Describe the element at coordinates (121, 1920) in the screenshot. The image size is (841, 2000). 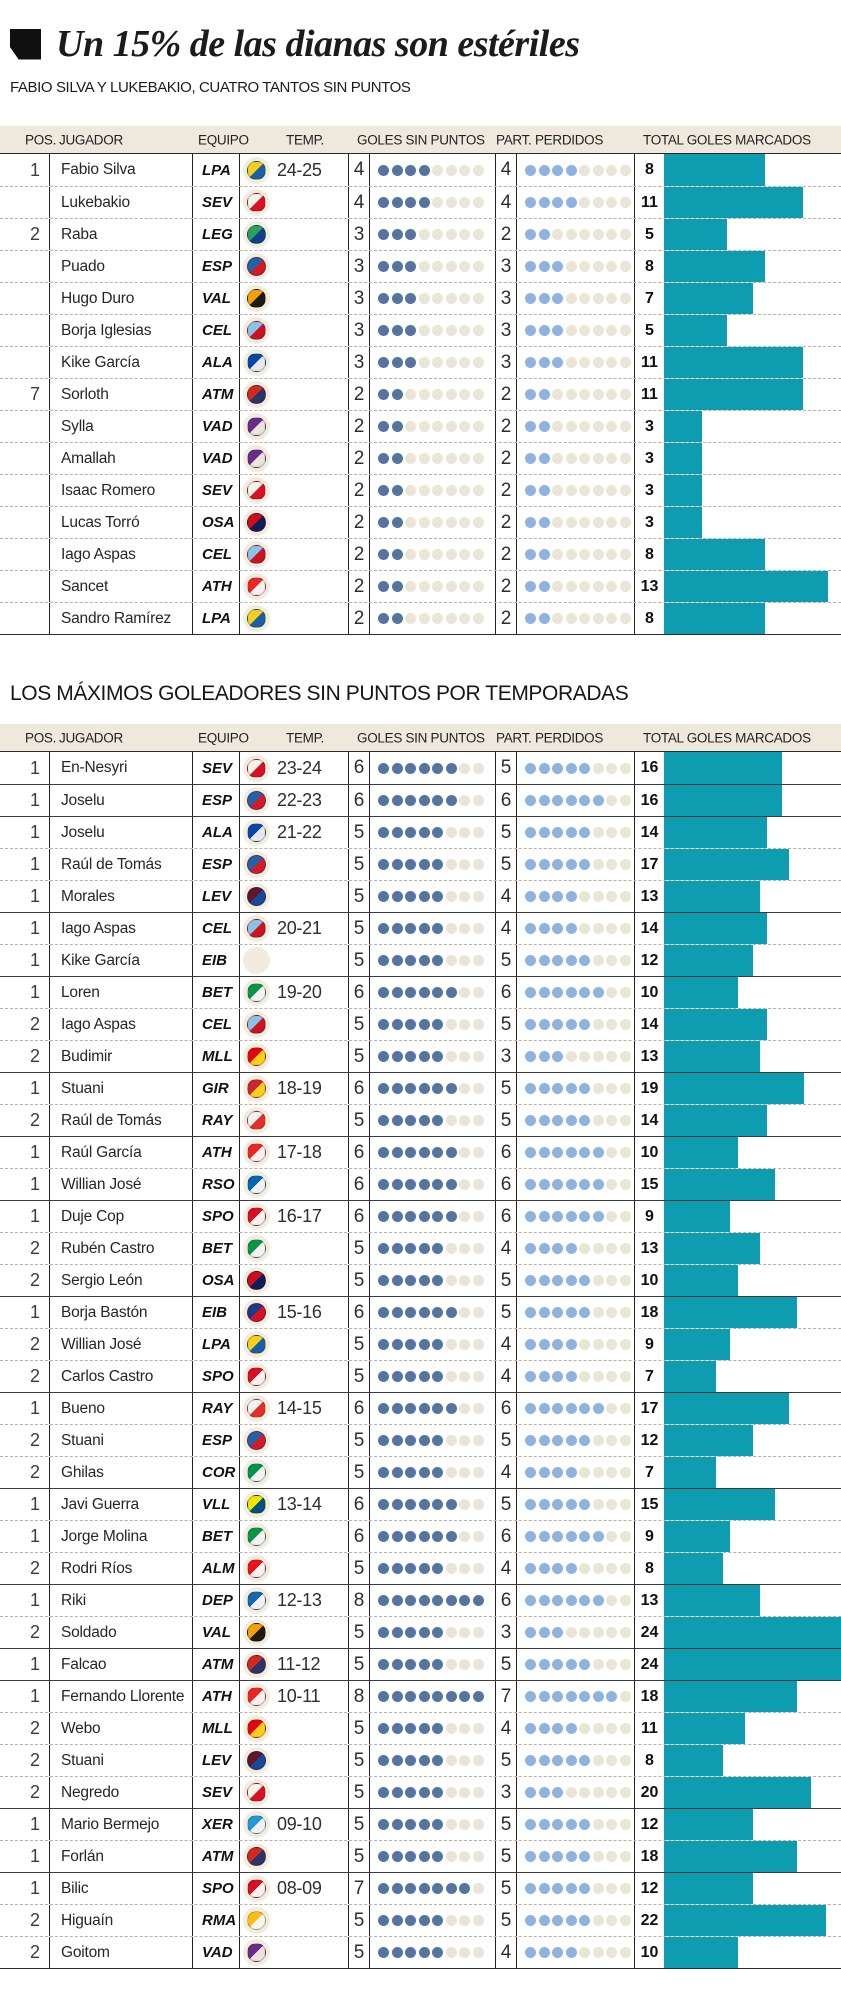
I see `player-name: Higuaín` at that location.